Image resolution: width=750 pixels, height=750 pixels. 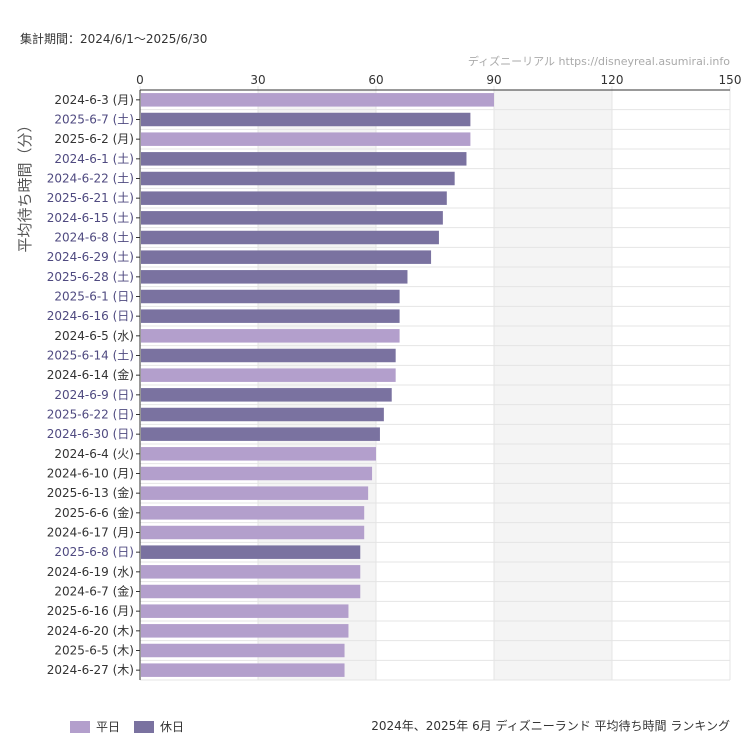 What do you see at coordinates (90, 356) in the screenshot?
I see `category-label: 2025-6-14 (土)` at bounding box center [90, 356].